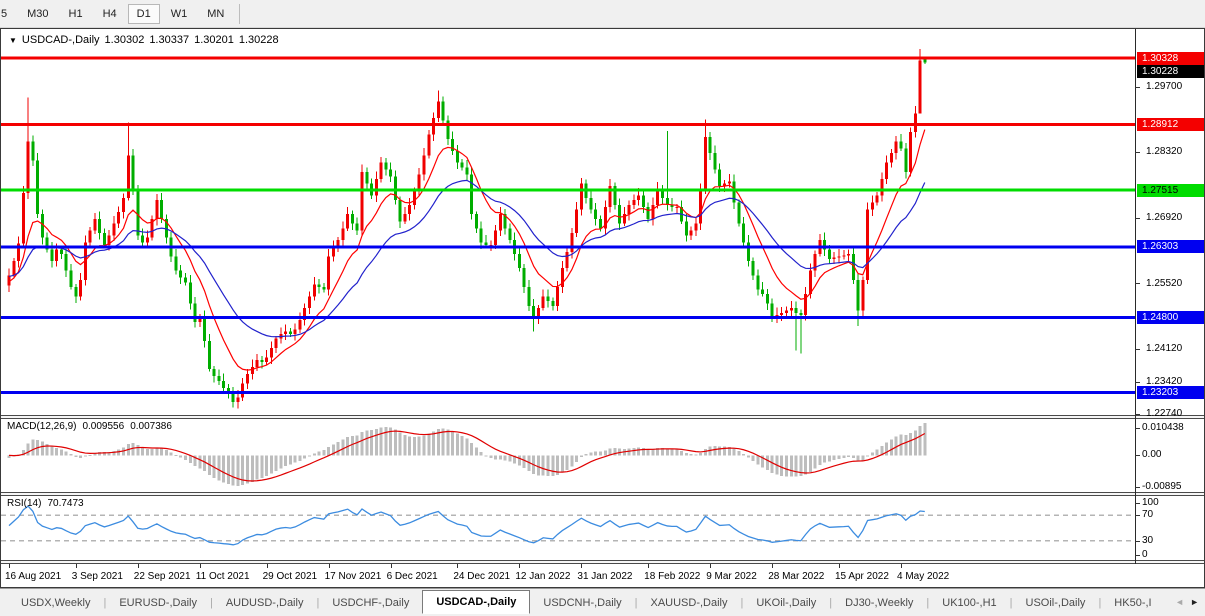  What do you see at coordinates (731, 576) in the screenshot?
I see `date-axis-label: 9 Mar 2022` at bounding box center [731, 576].